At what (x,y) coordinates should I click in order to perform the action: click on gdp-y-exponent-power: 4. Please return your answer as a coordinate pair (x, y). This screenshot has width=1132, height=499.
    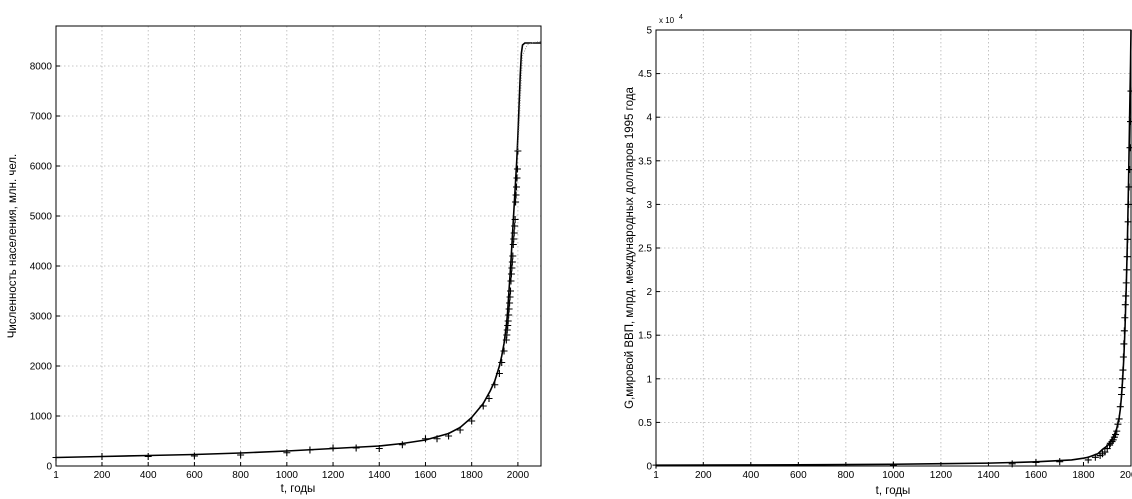
    Looking at the image, I should click on (681, 17).